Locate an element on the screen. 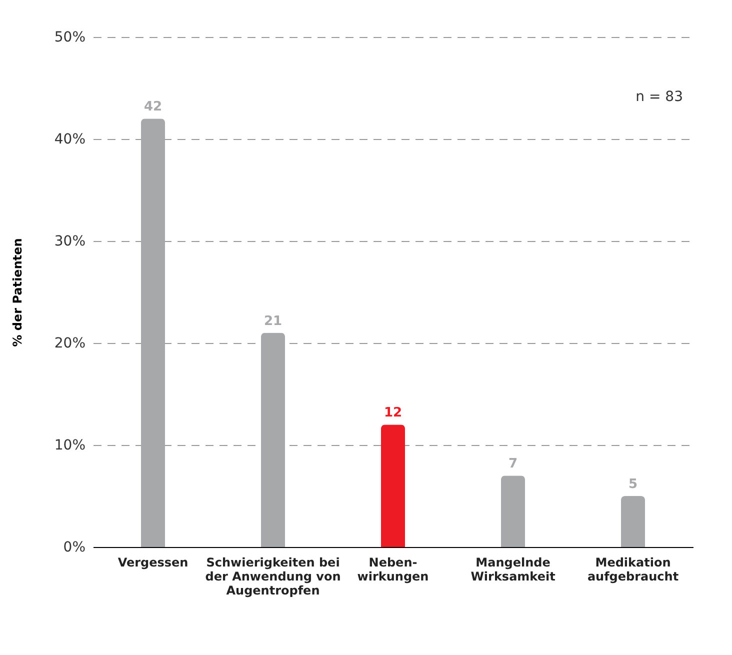 The width and height of the screenshot is (732, 655). y-axis-title: % der Patienten is located at coordinates (17, 292).